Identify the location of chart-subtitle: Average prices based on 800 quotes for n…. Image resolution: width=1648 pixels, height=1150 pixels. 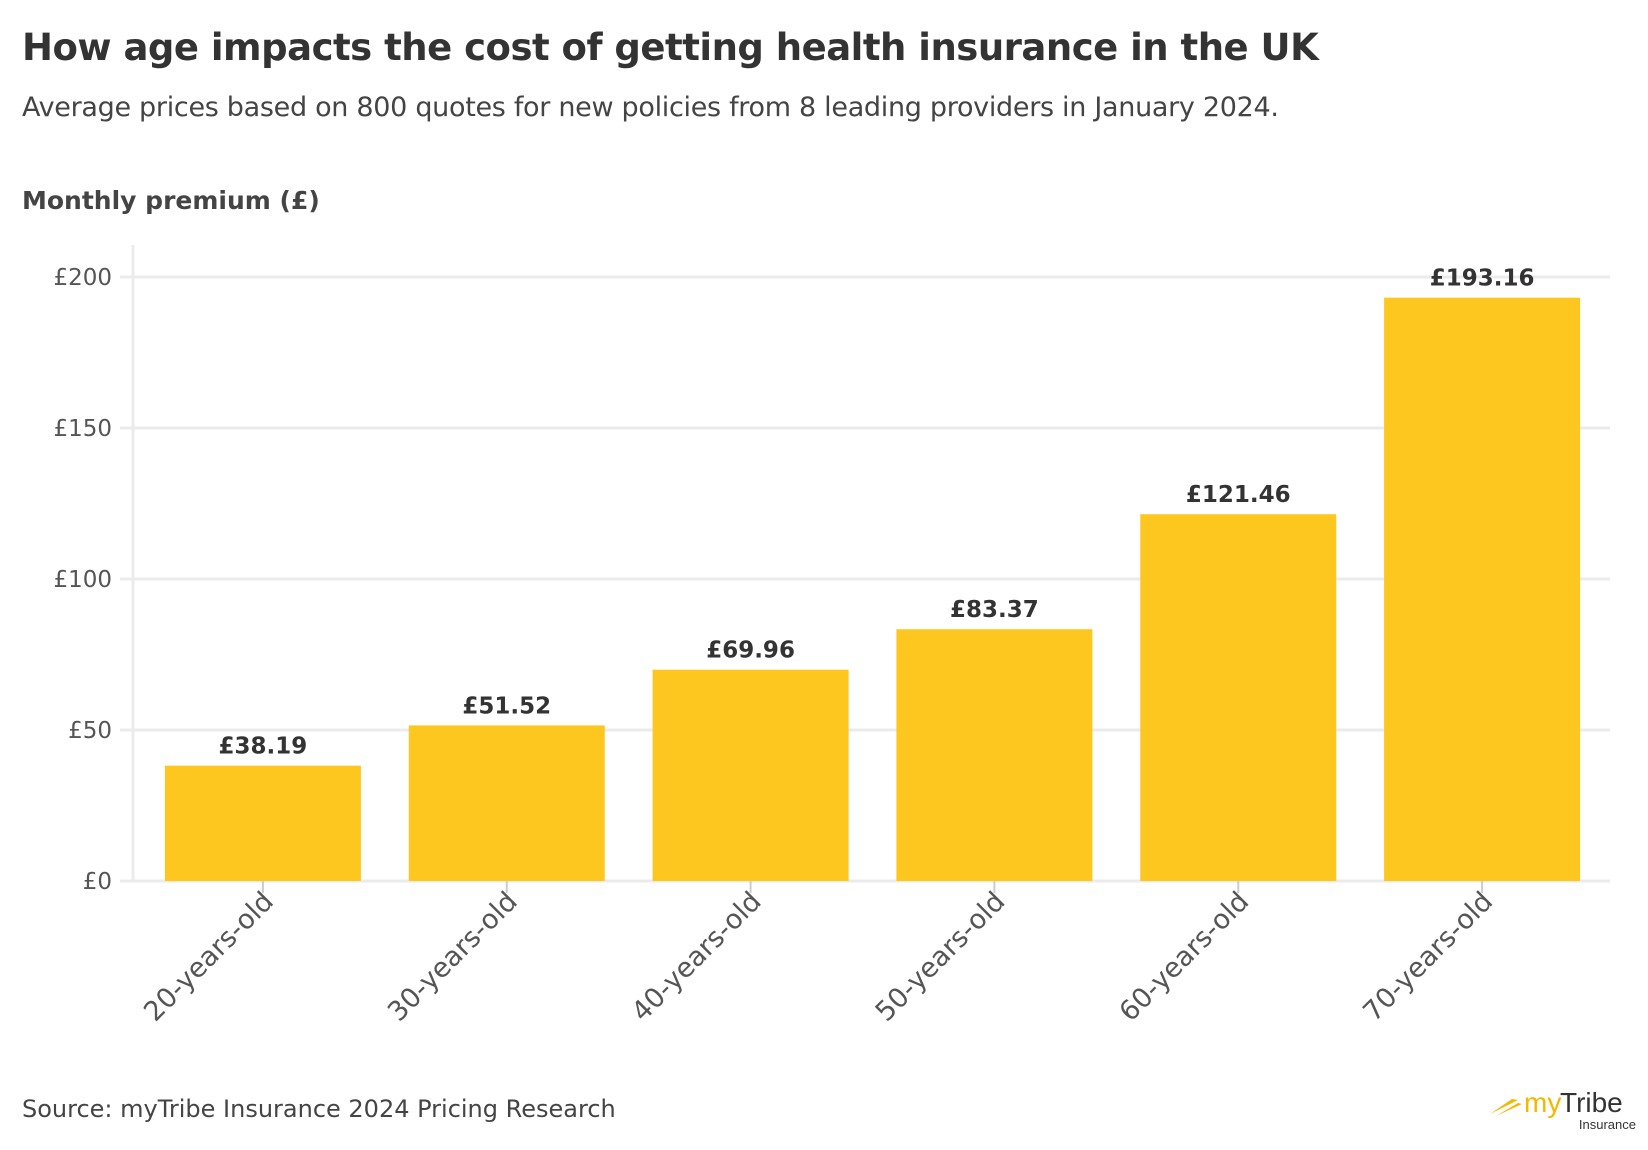
(650, 107).